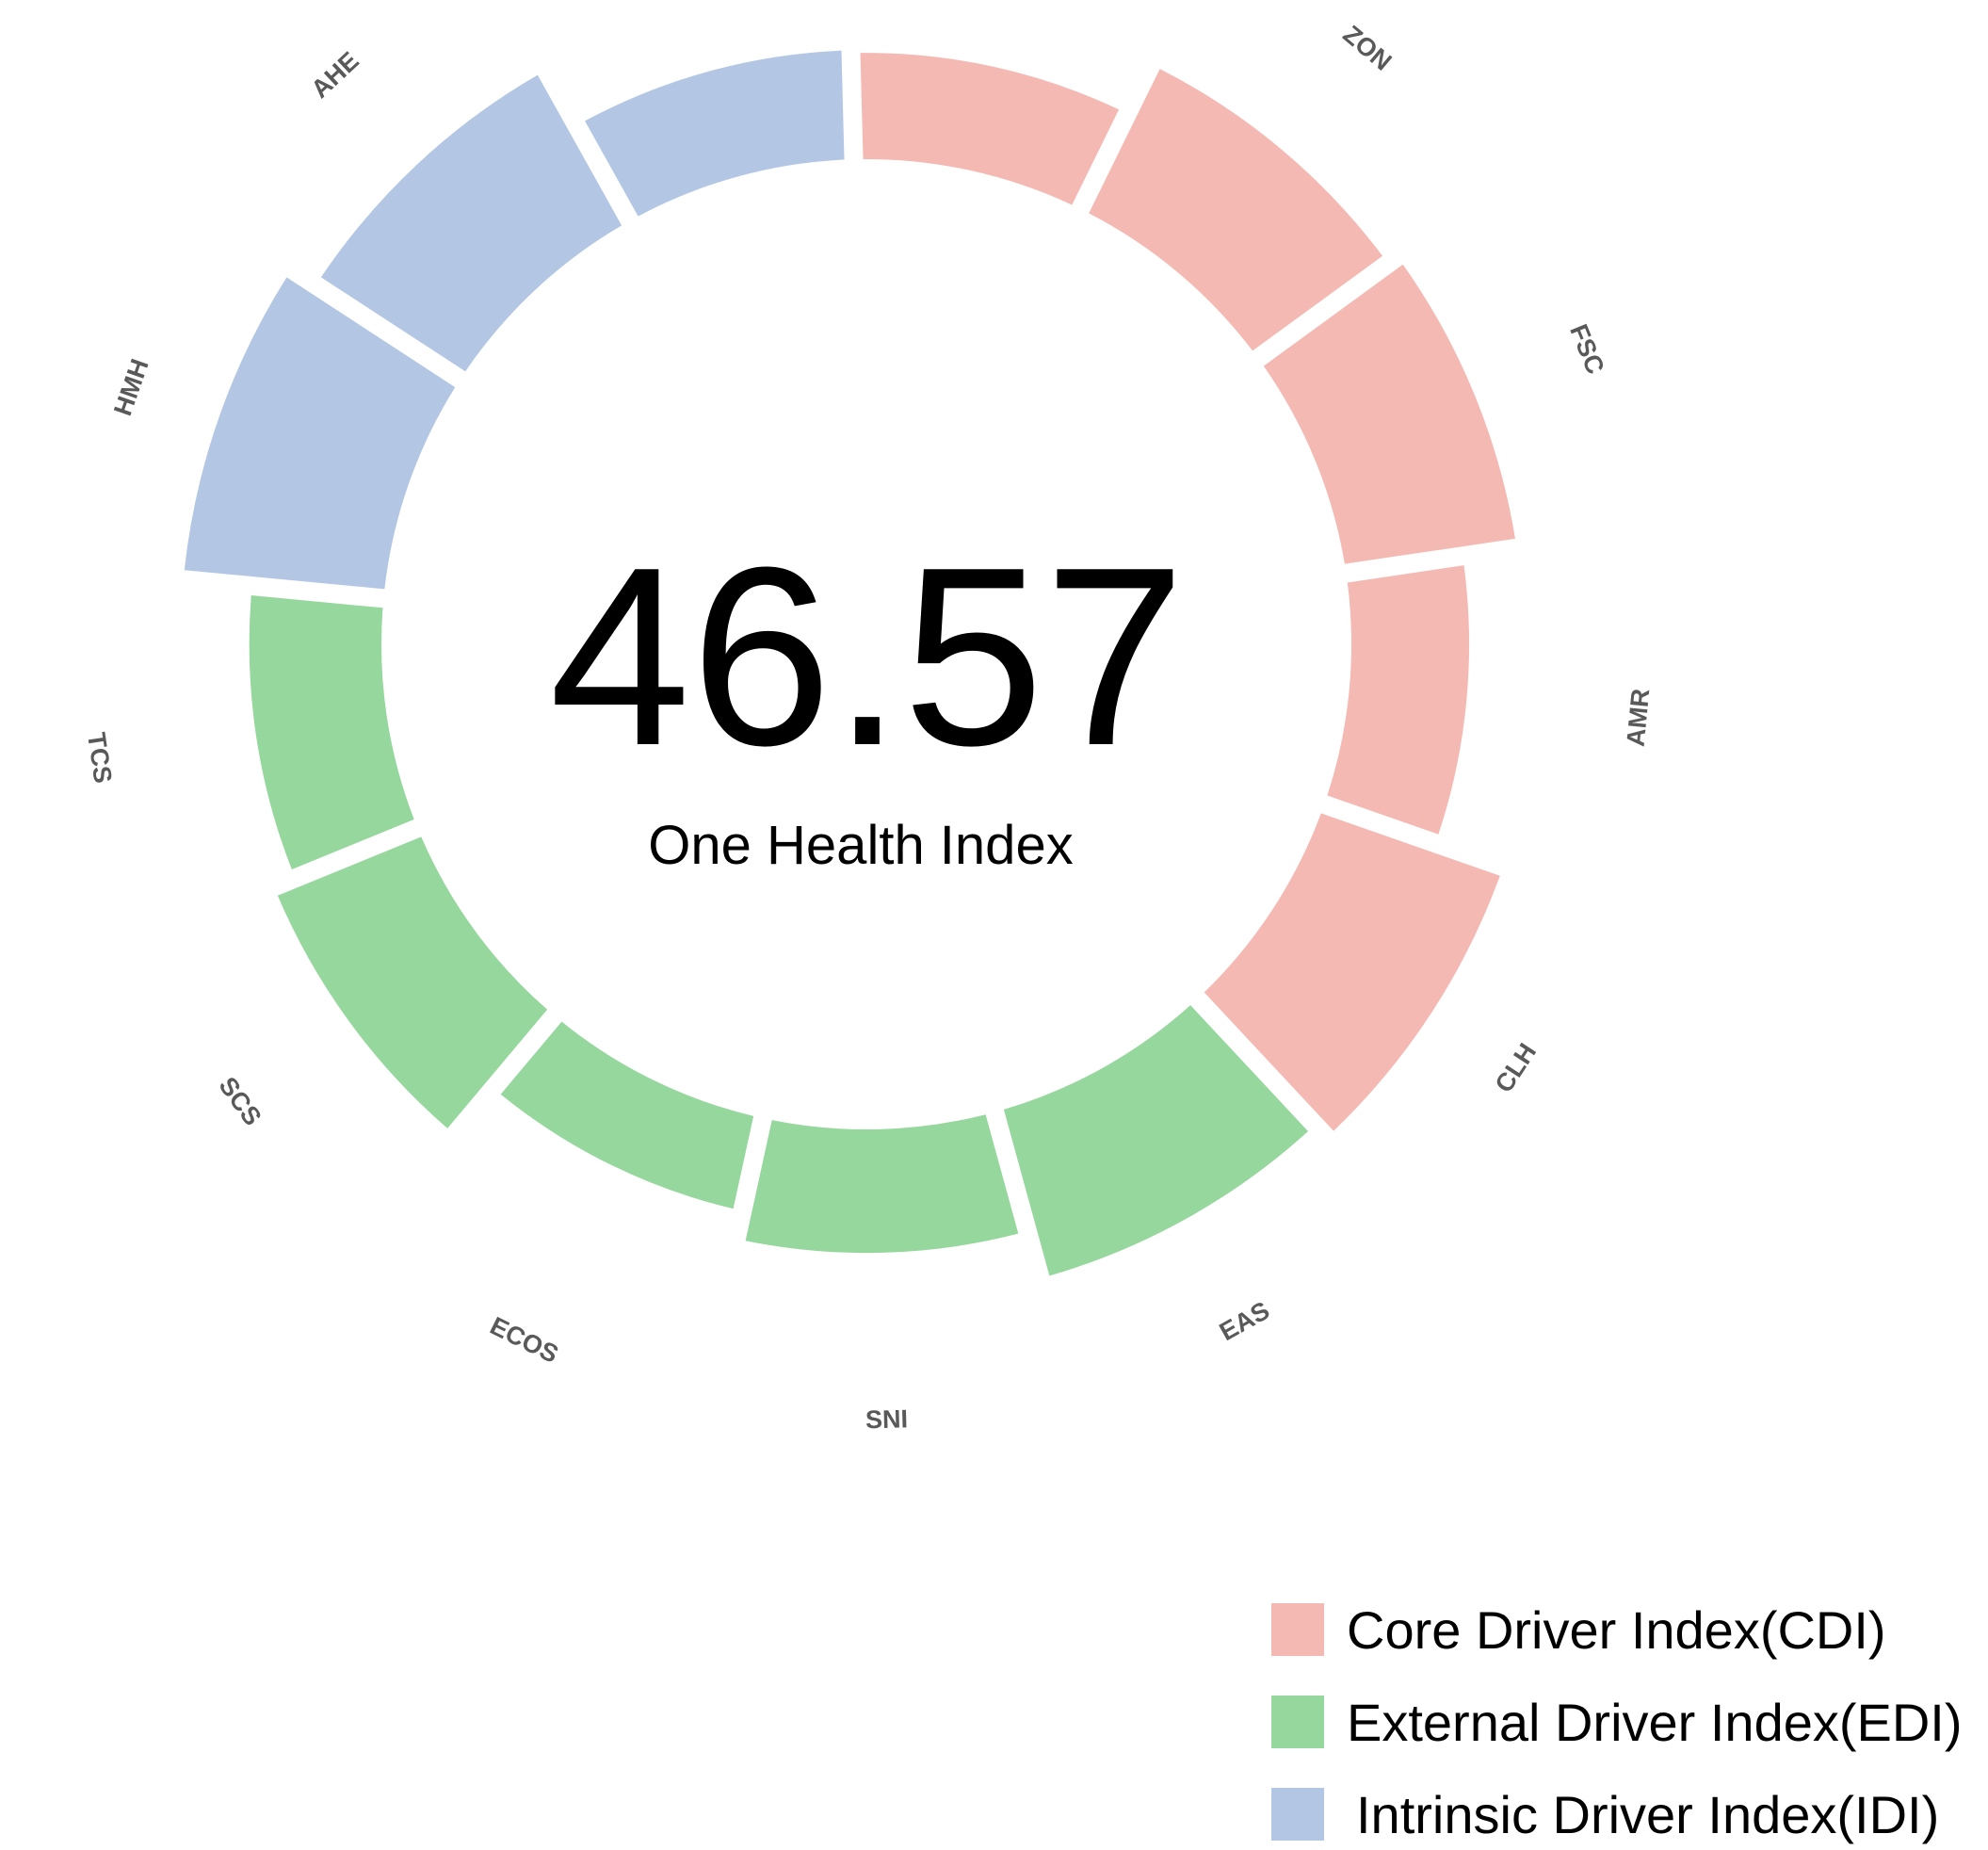  What do you see at coordinates (331, 732) in the screenshot?
I see `segment-tcs` at bounding box center [331, 732].